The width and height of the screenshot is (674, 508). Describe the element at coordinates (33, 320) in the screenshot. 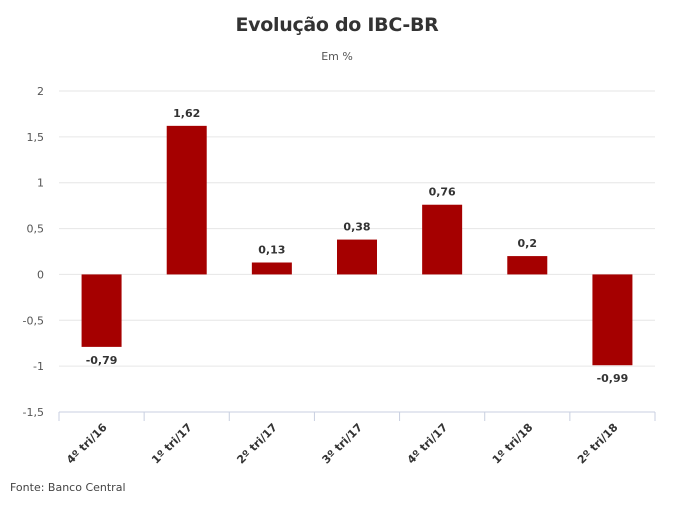

I see `y-tick-label: -0,5` at that location.